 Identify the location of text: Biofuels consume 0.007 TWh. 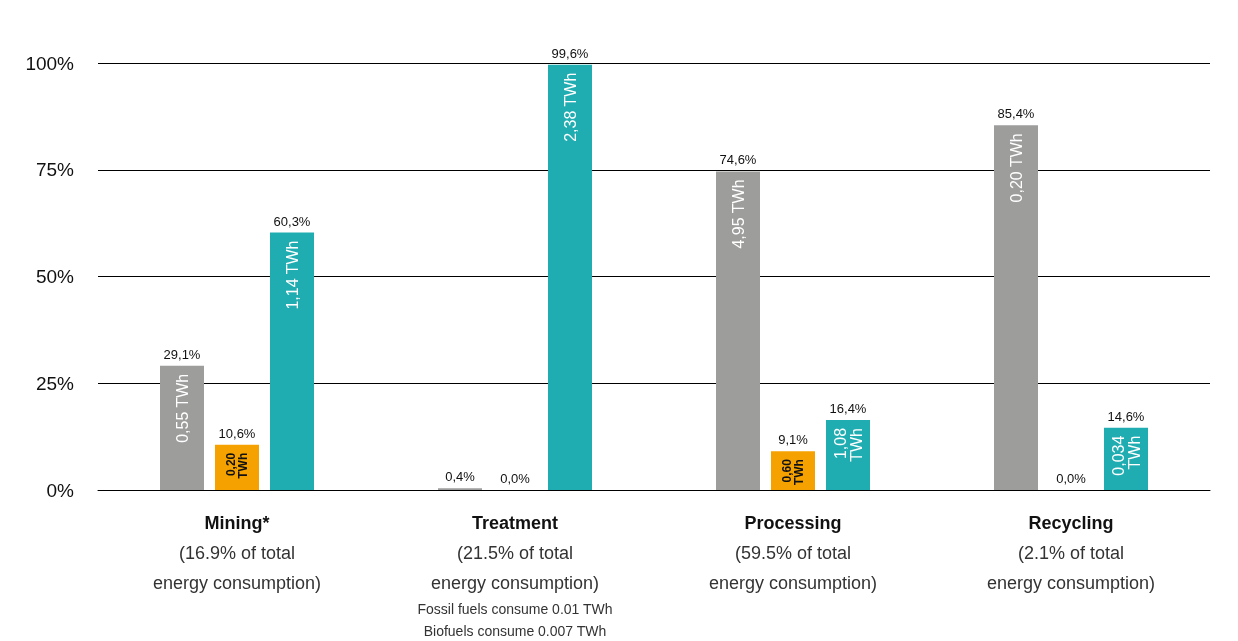
(515, 631).